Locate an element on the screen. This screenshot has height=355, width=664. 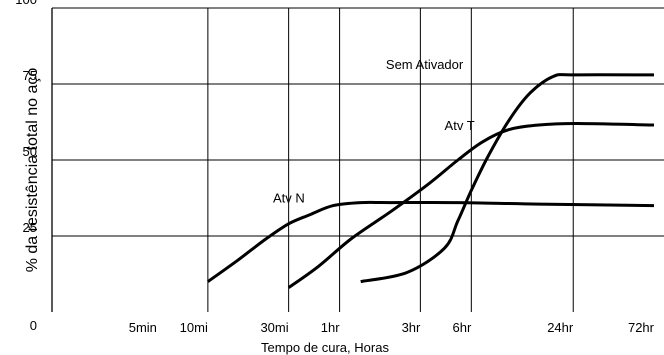
x-tick-label: 1hr is located at coordinates (330, 327).